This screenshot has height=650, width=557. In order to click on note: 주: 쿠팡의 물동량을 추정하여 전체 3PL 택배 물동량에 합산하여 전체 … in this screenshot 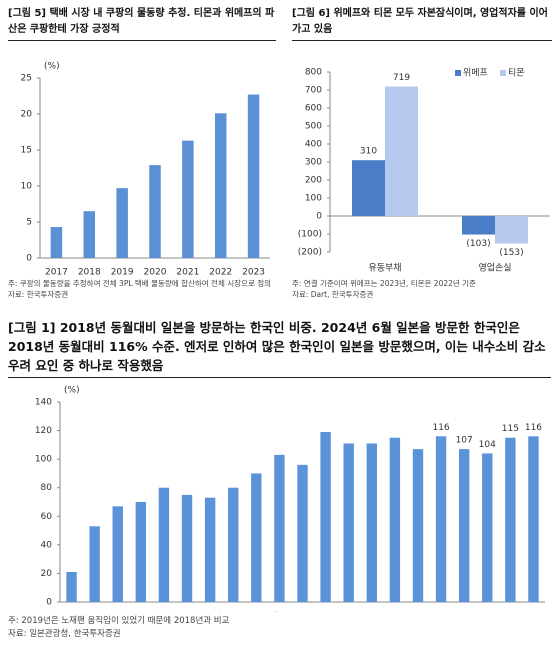, I will do `click(140, 283)`.